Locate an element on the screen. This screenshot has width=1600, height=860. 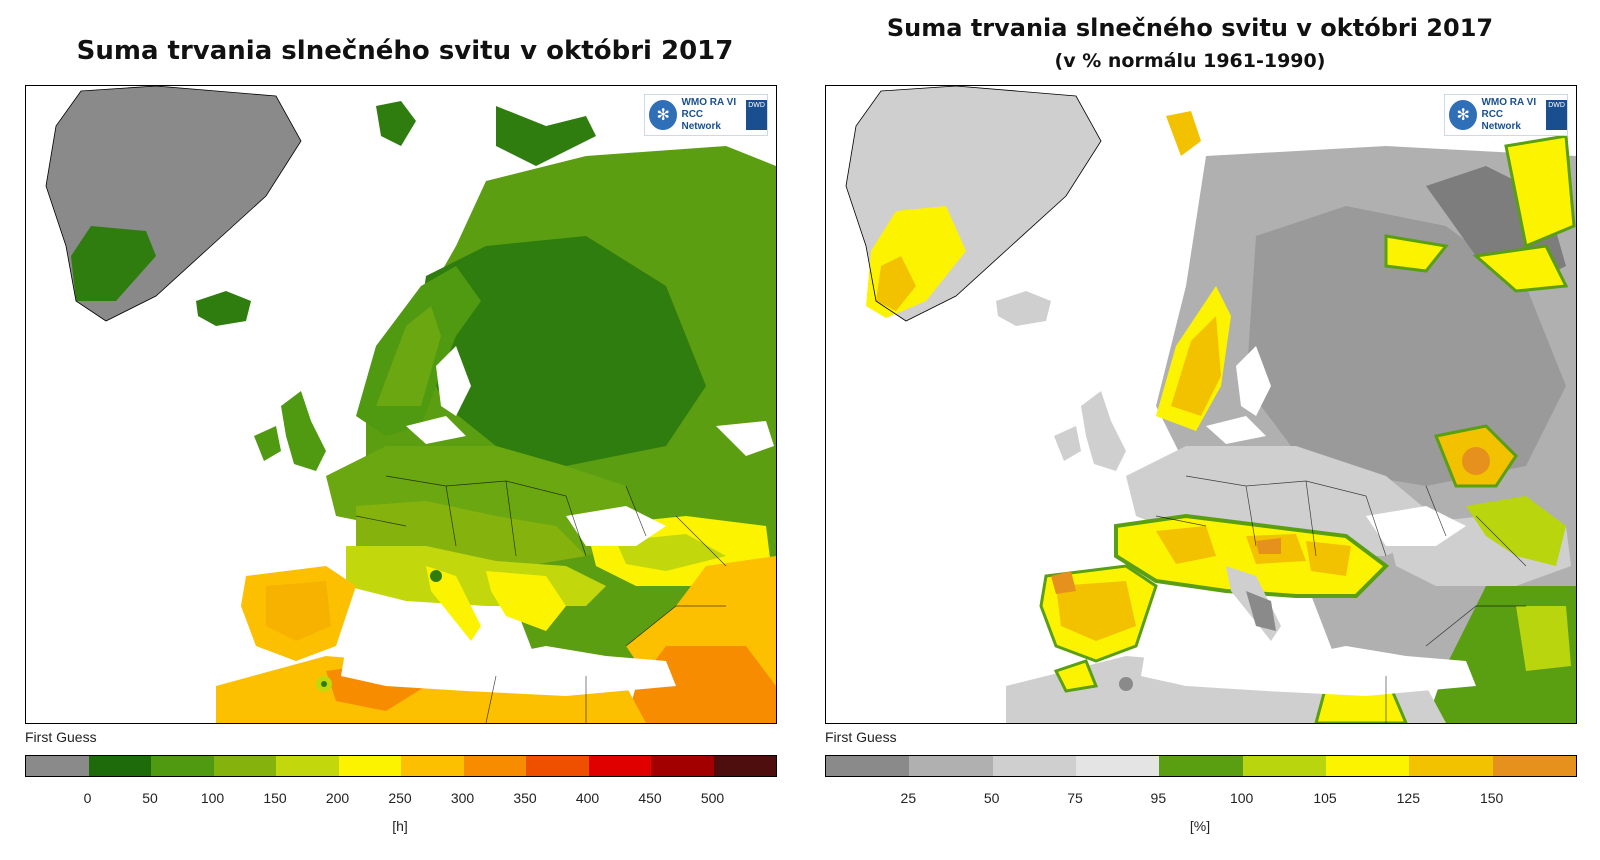
hours-legend-tick: 250 is located at coordinates (400, 798).